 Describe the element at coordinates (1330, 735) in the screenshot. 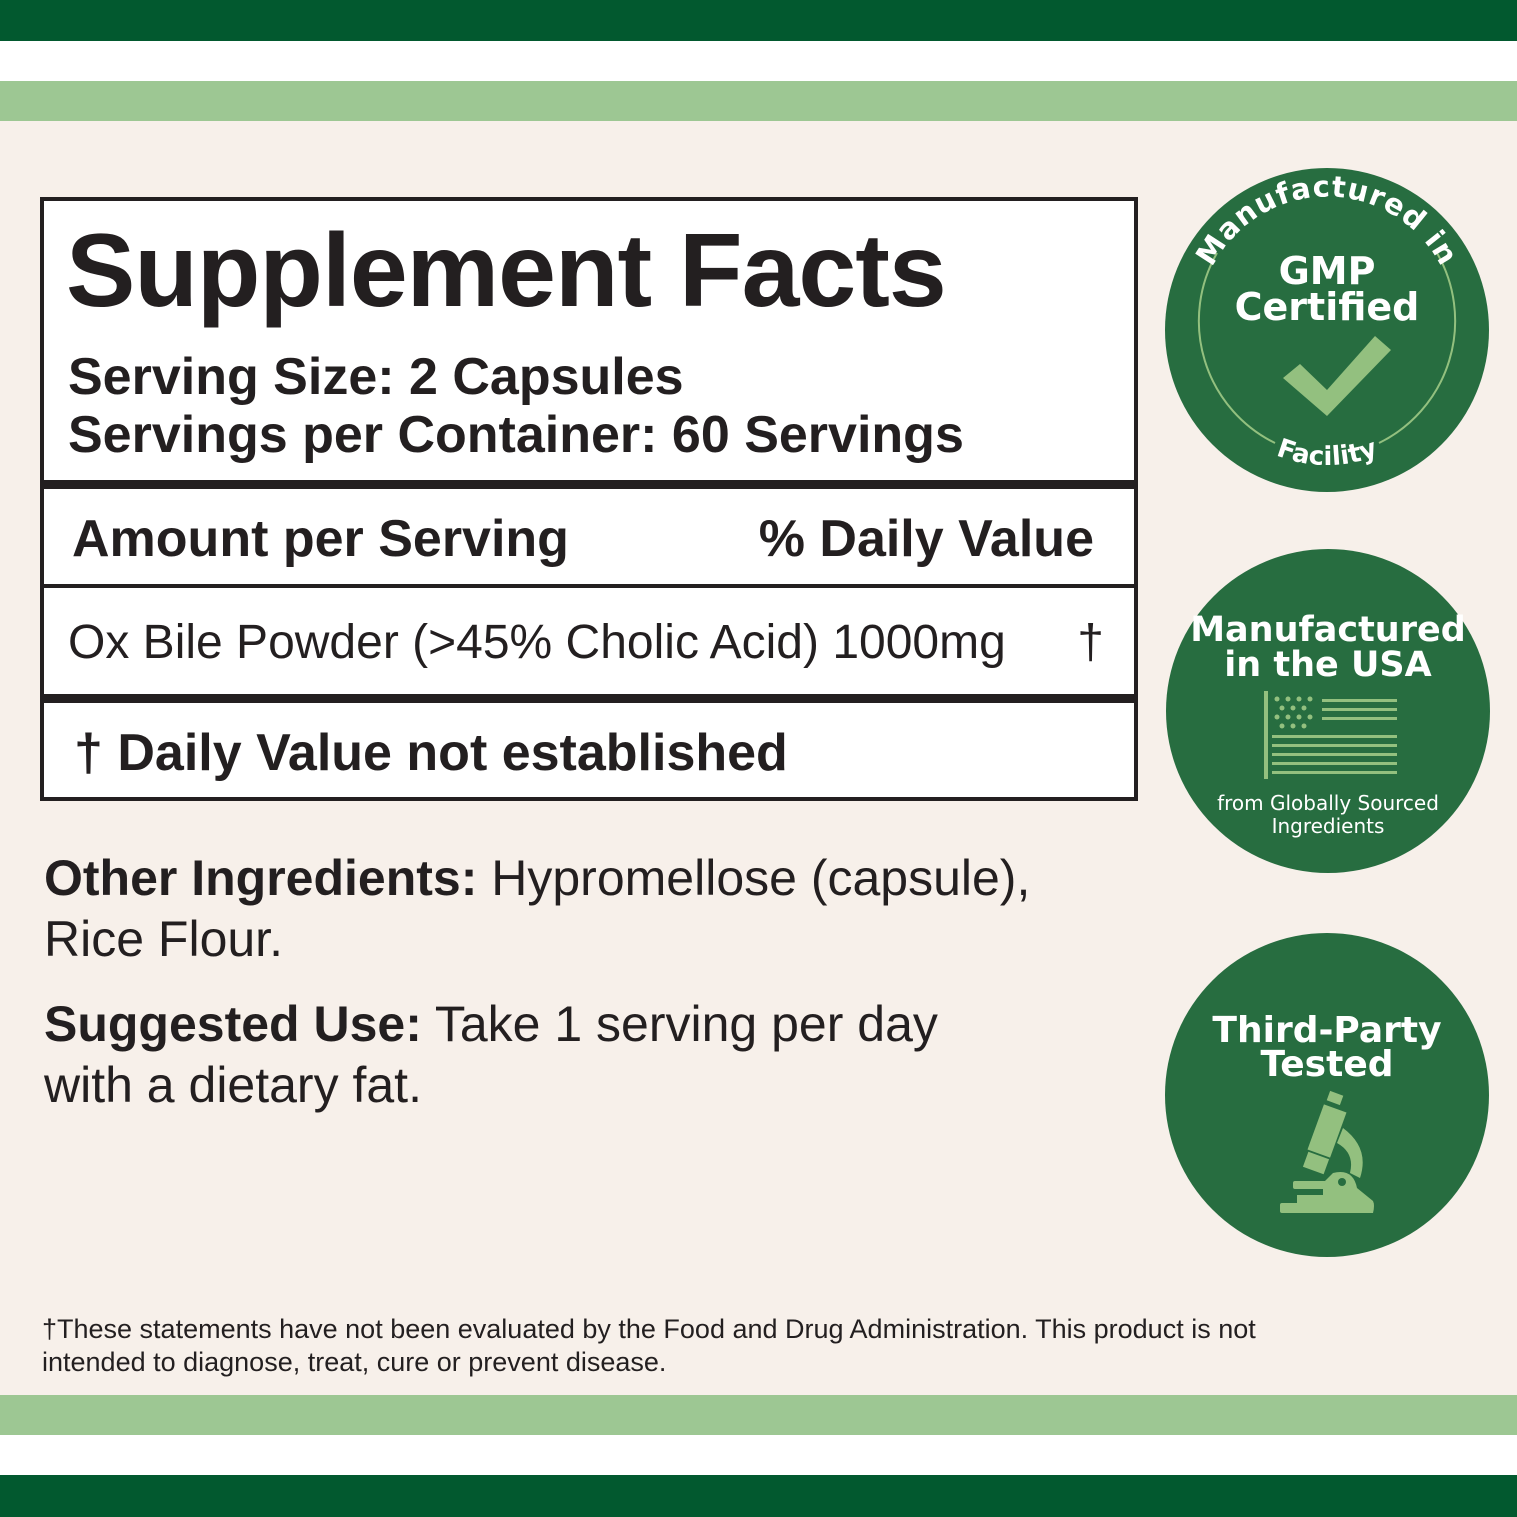

I see `us-flag-icon` at that location.